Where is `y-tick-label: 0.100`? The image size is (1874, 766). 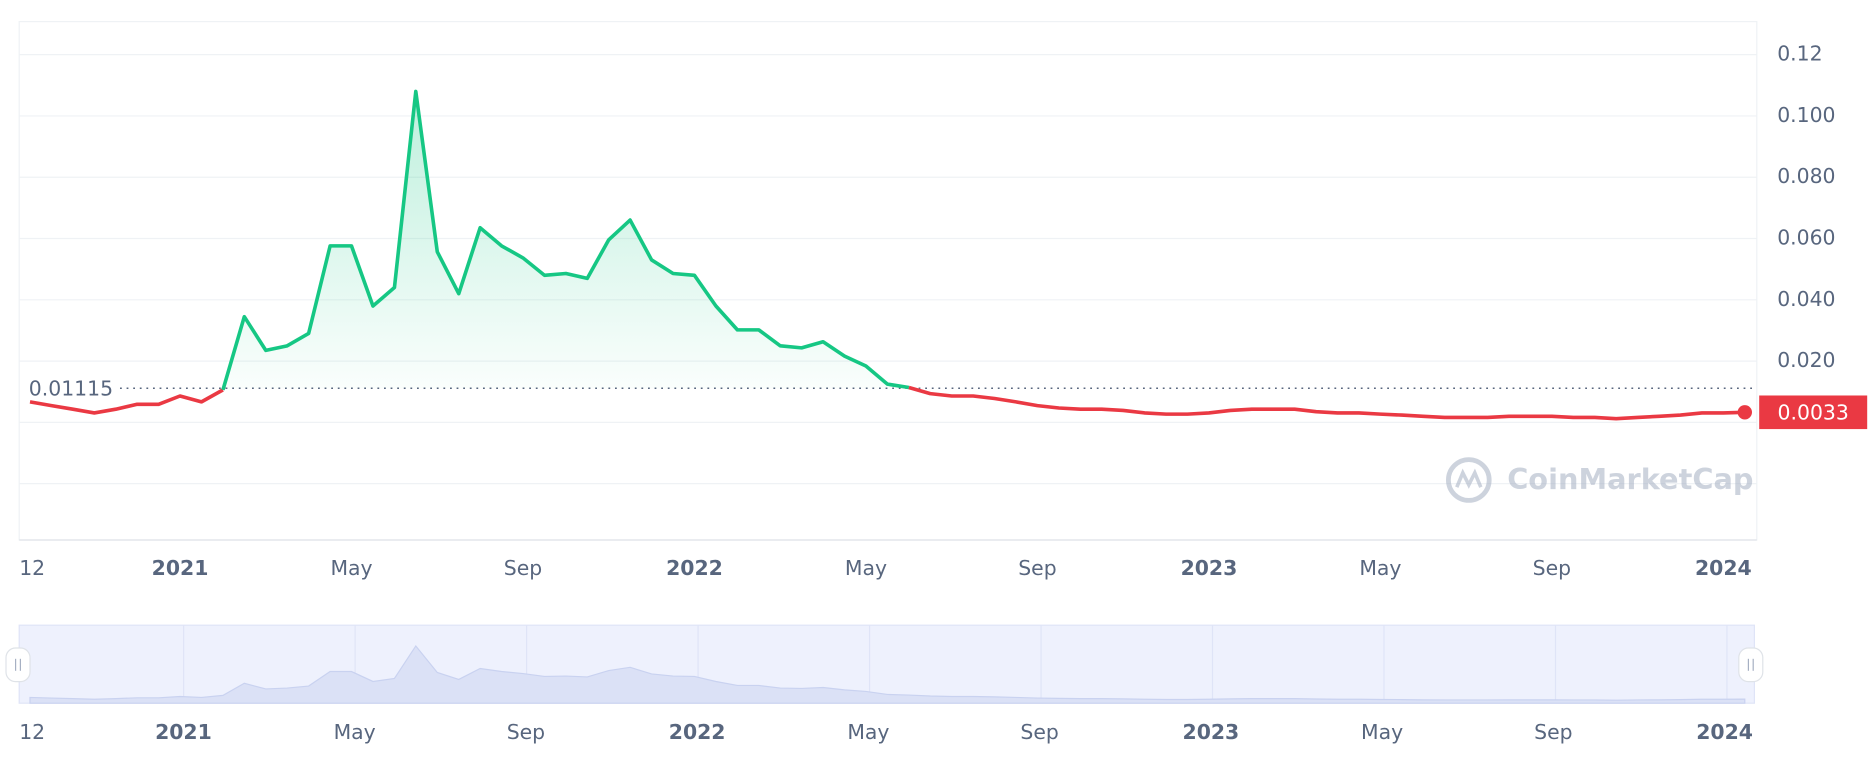
y-tick-label: 0.100 is located at coordinates (1806, 115).